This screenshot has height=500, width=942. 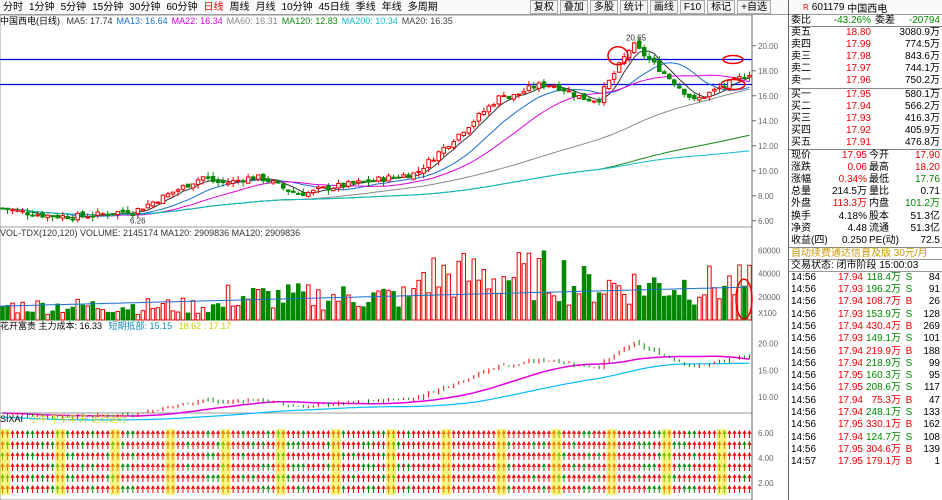 What do you see at coordinates (213, 7) in the screenshot?
I see `tab-period: 日线` at bounding box center [213, 7].